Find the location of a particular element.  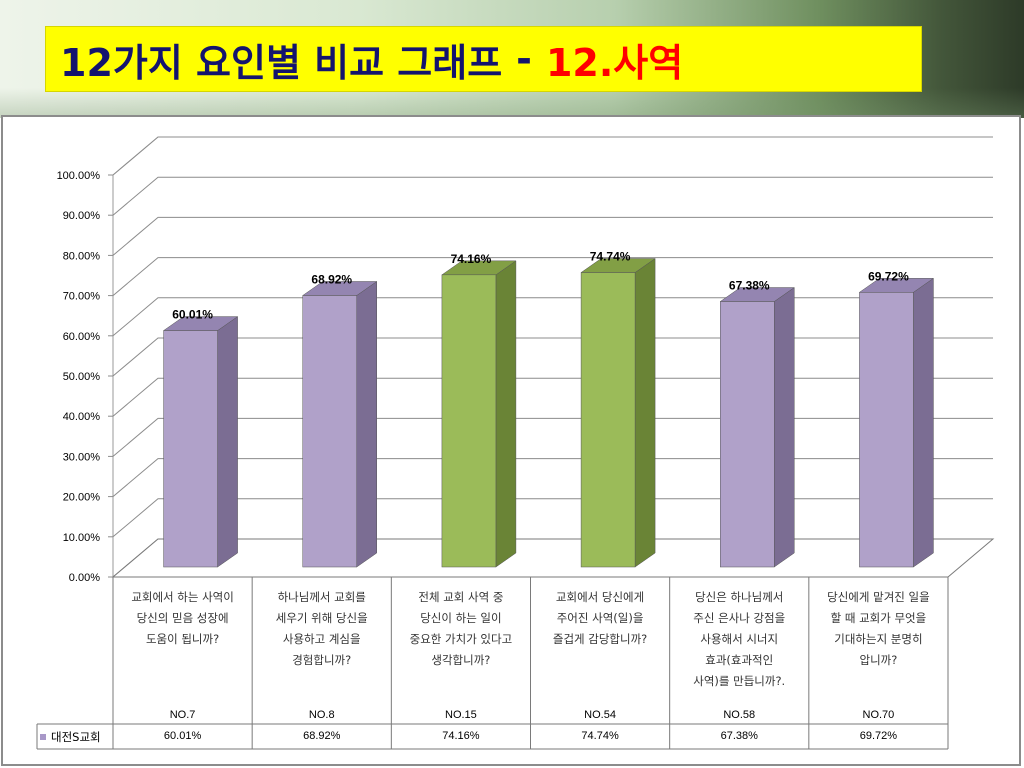

question-number: NO.8 is located at coordinates (321, 715).